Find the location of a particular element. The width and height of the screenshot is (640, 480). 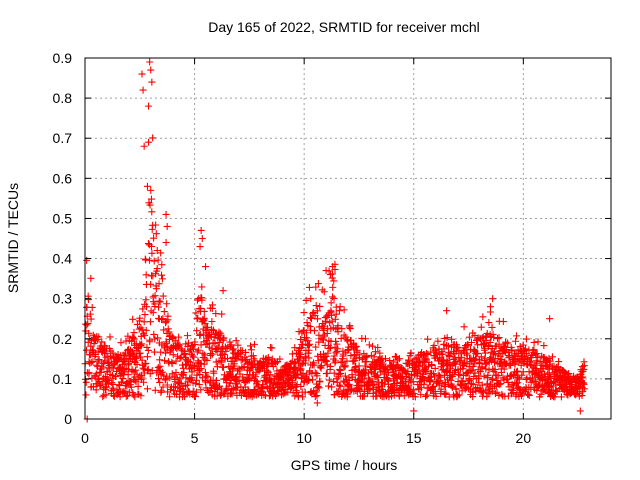

y-tick-label: 0.1 is located at coordinates (63, 379).